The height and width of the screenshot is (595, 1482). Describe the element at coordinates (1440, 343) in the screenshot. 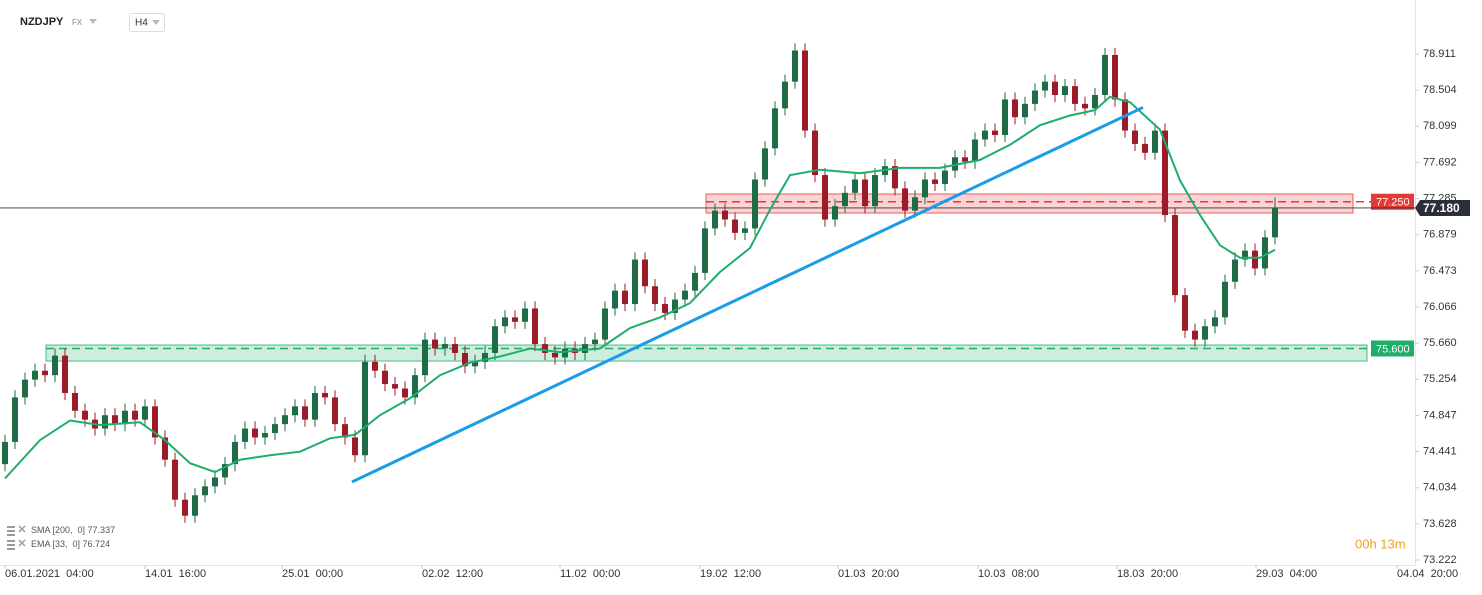

I see `y-tick-label: 75.660` at that location.